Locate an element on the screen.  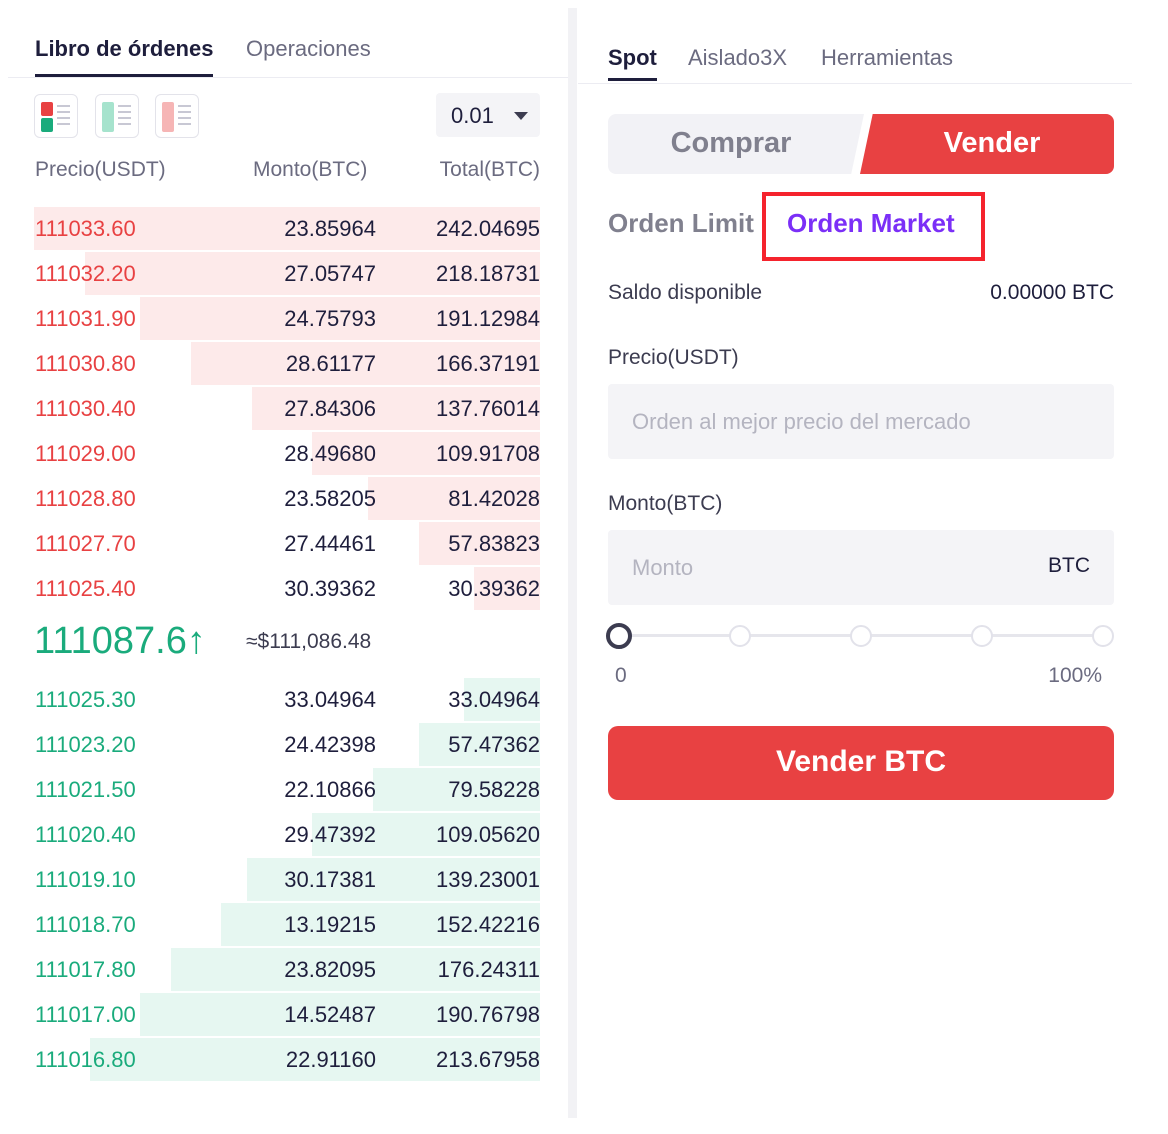
amount-slider is located at coordinates (860, 637).